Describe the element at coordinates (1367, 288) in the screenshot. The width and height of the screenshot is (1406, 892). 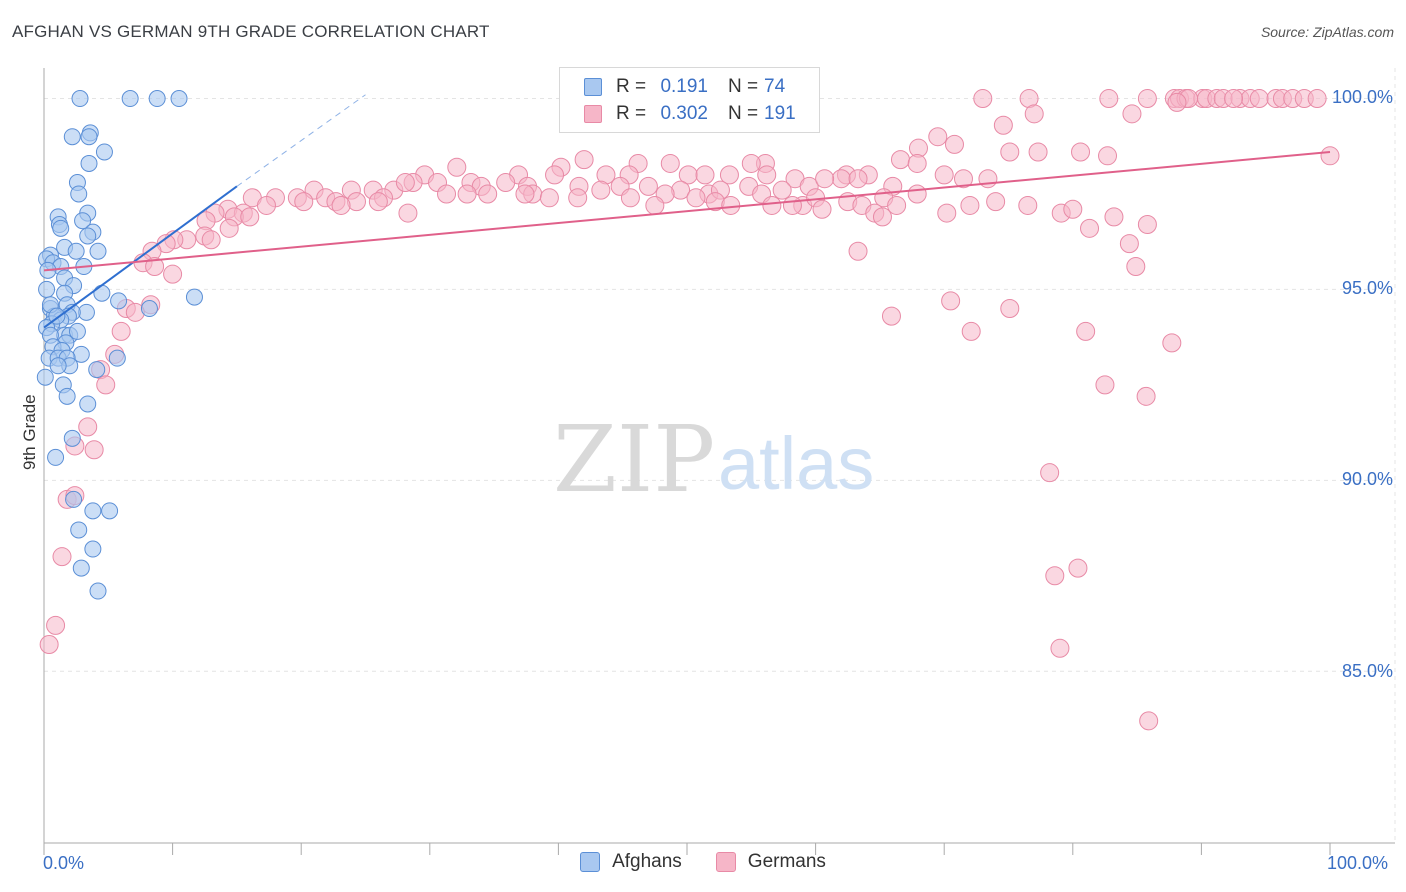
I see `y-tick-label-95: 95.0%` at that location.